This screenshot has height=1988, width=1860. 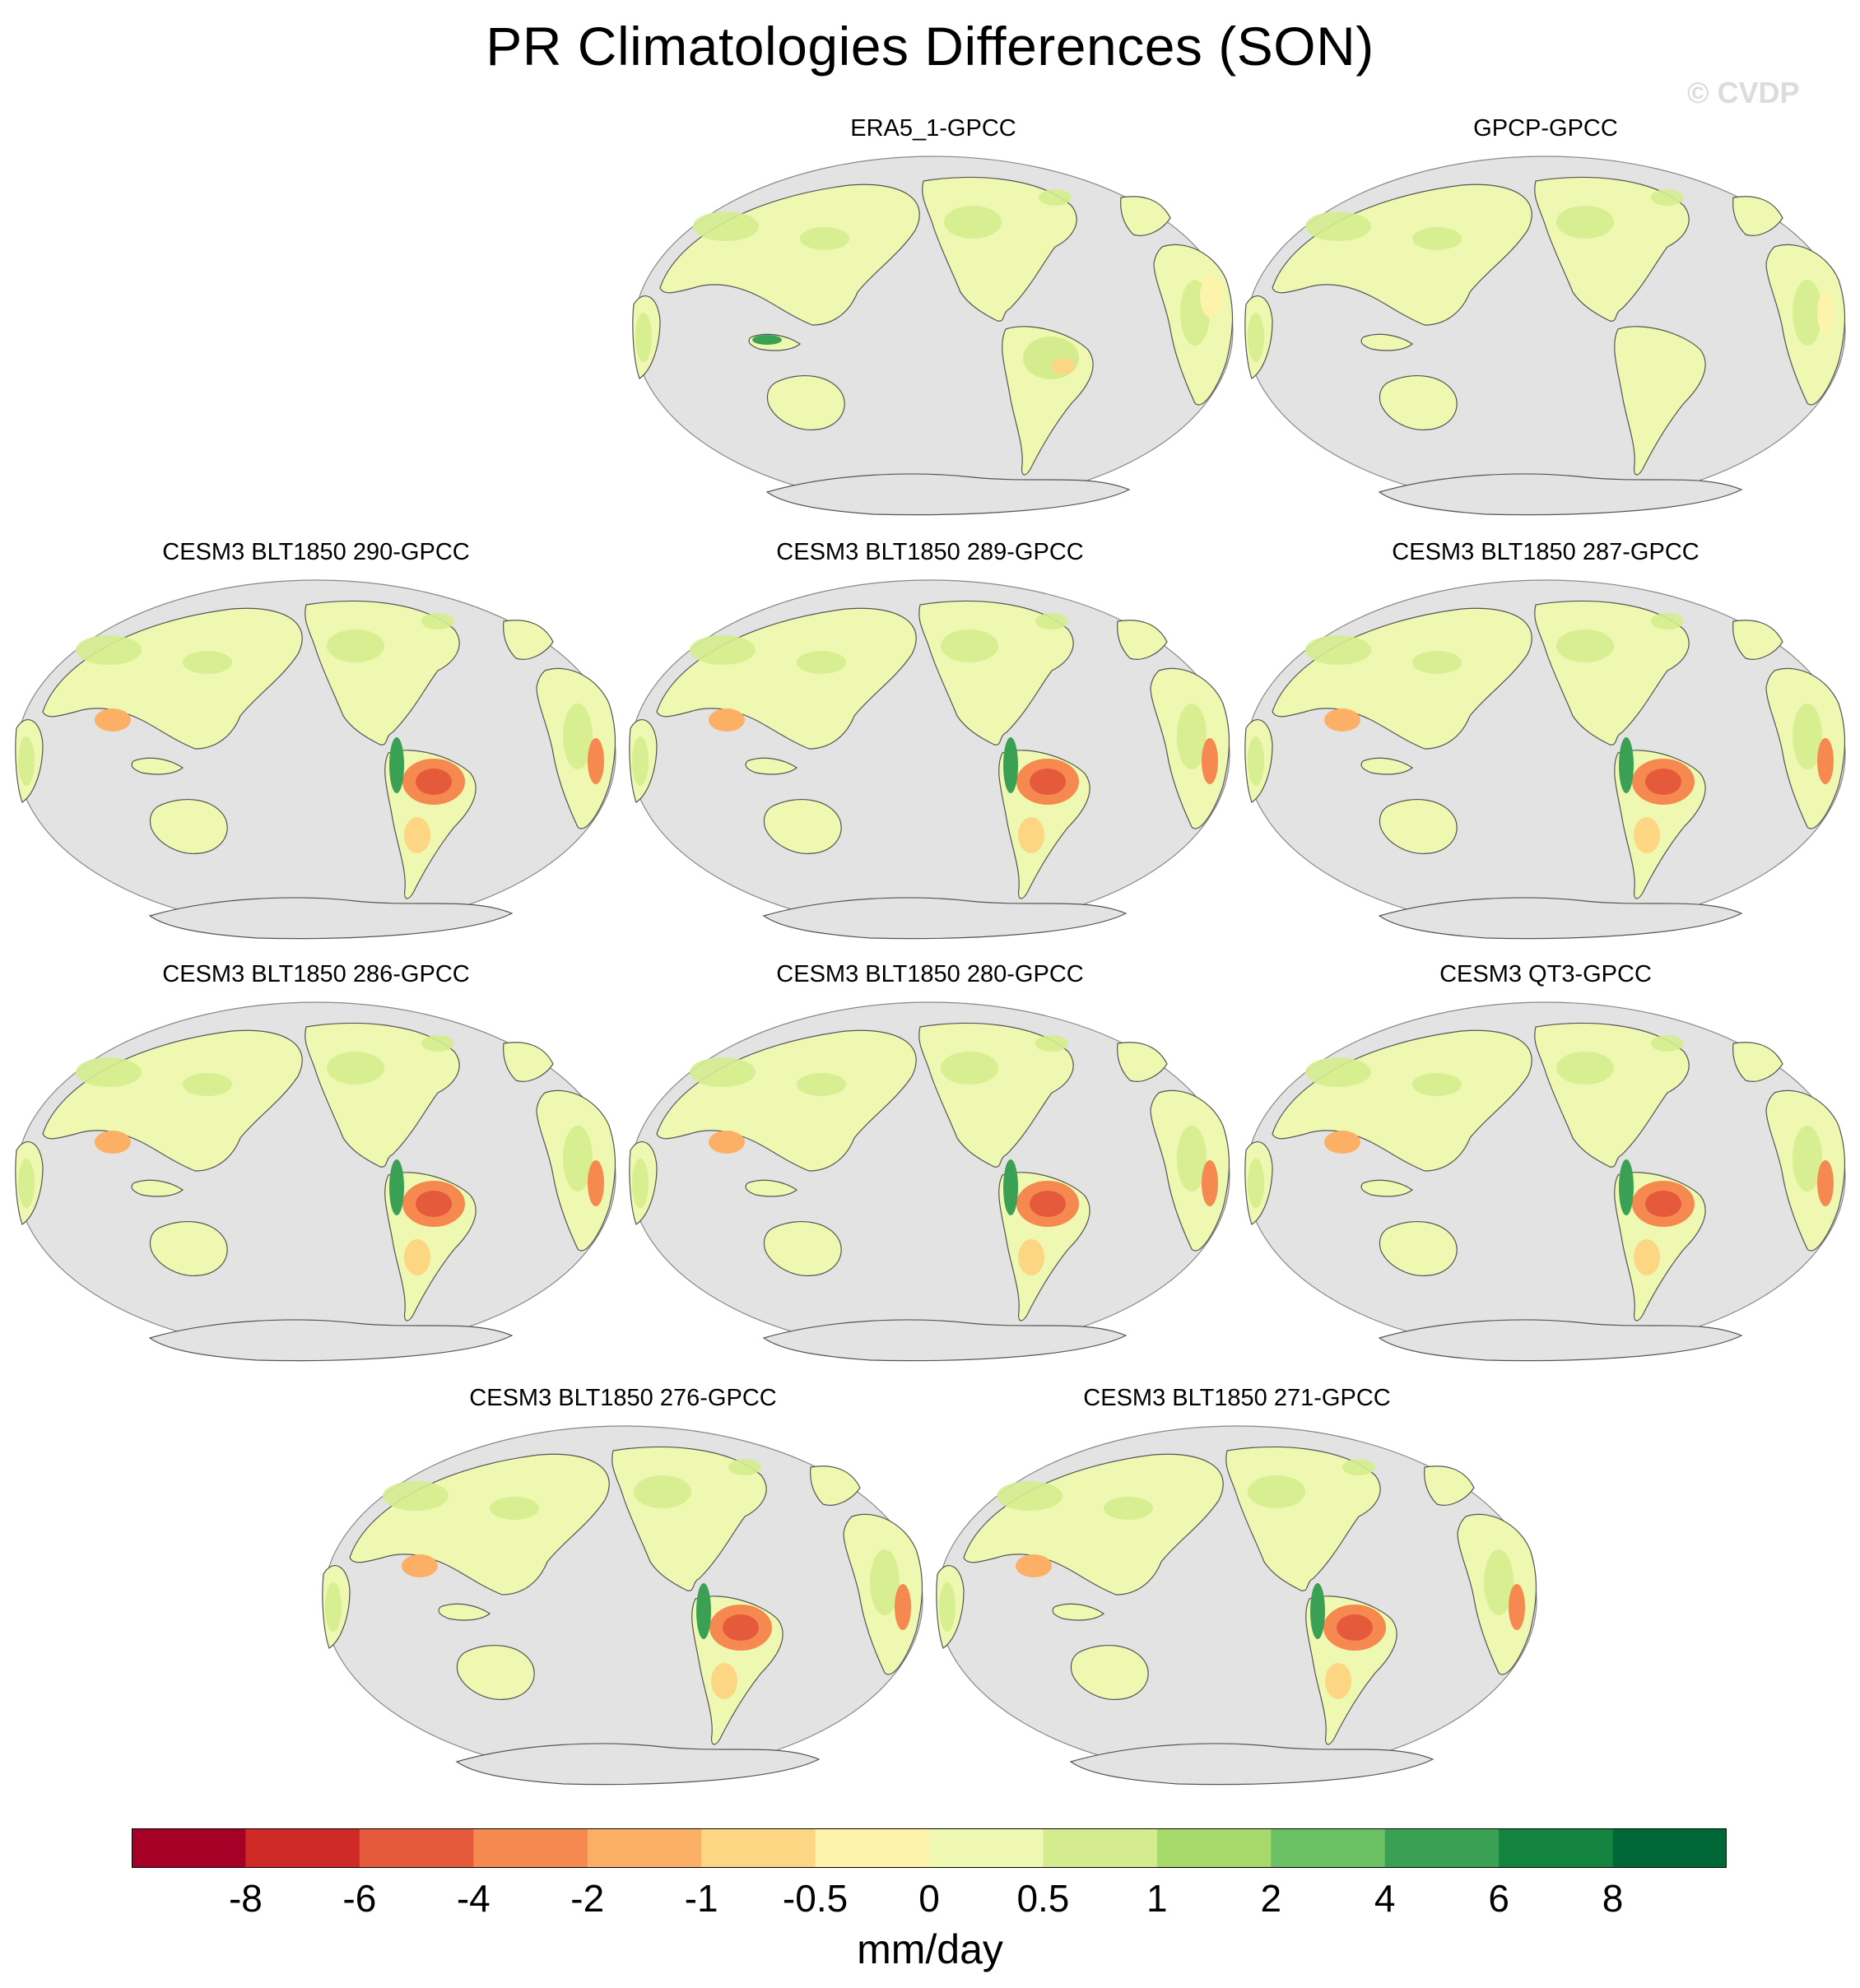 I want to click on colorbar-tick-label: 4, so click(x=1385, y=1898).